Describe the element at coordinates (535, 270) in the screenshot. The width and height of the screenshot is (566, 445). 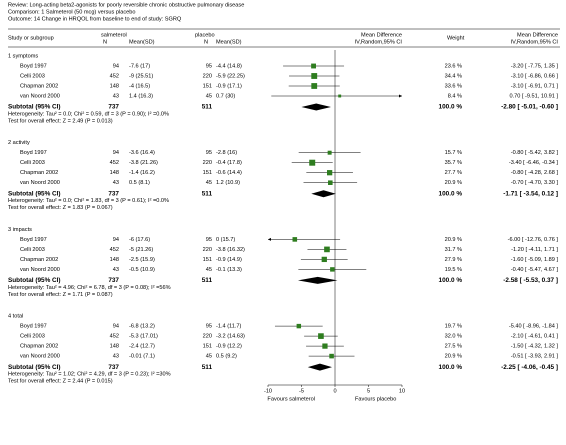
I see `md-ci: -0.40 [ -5.47, 4.67 ]` at that location.